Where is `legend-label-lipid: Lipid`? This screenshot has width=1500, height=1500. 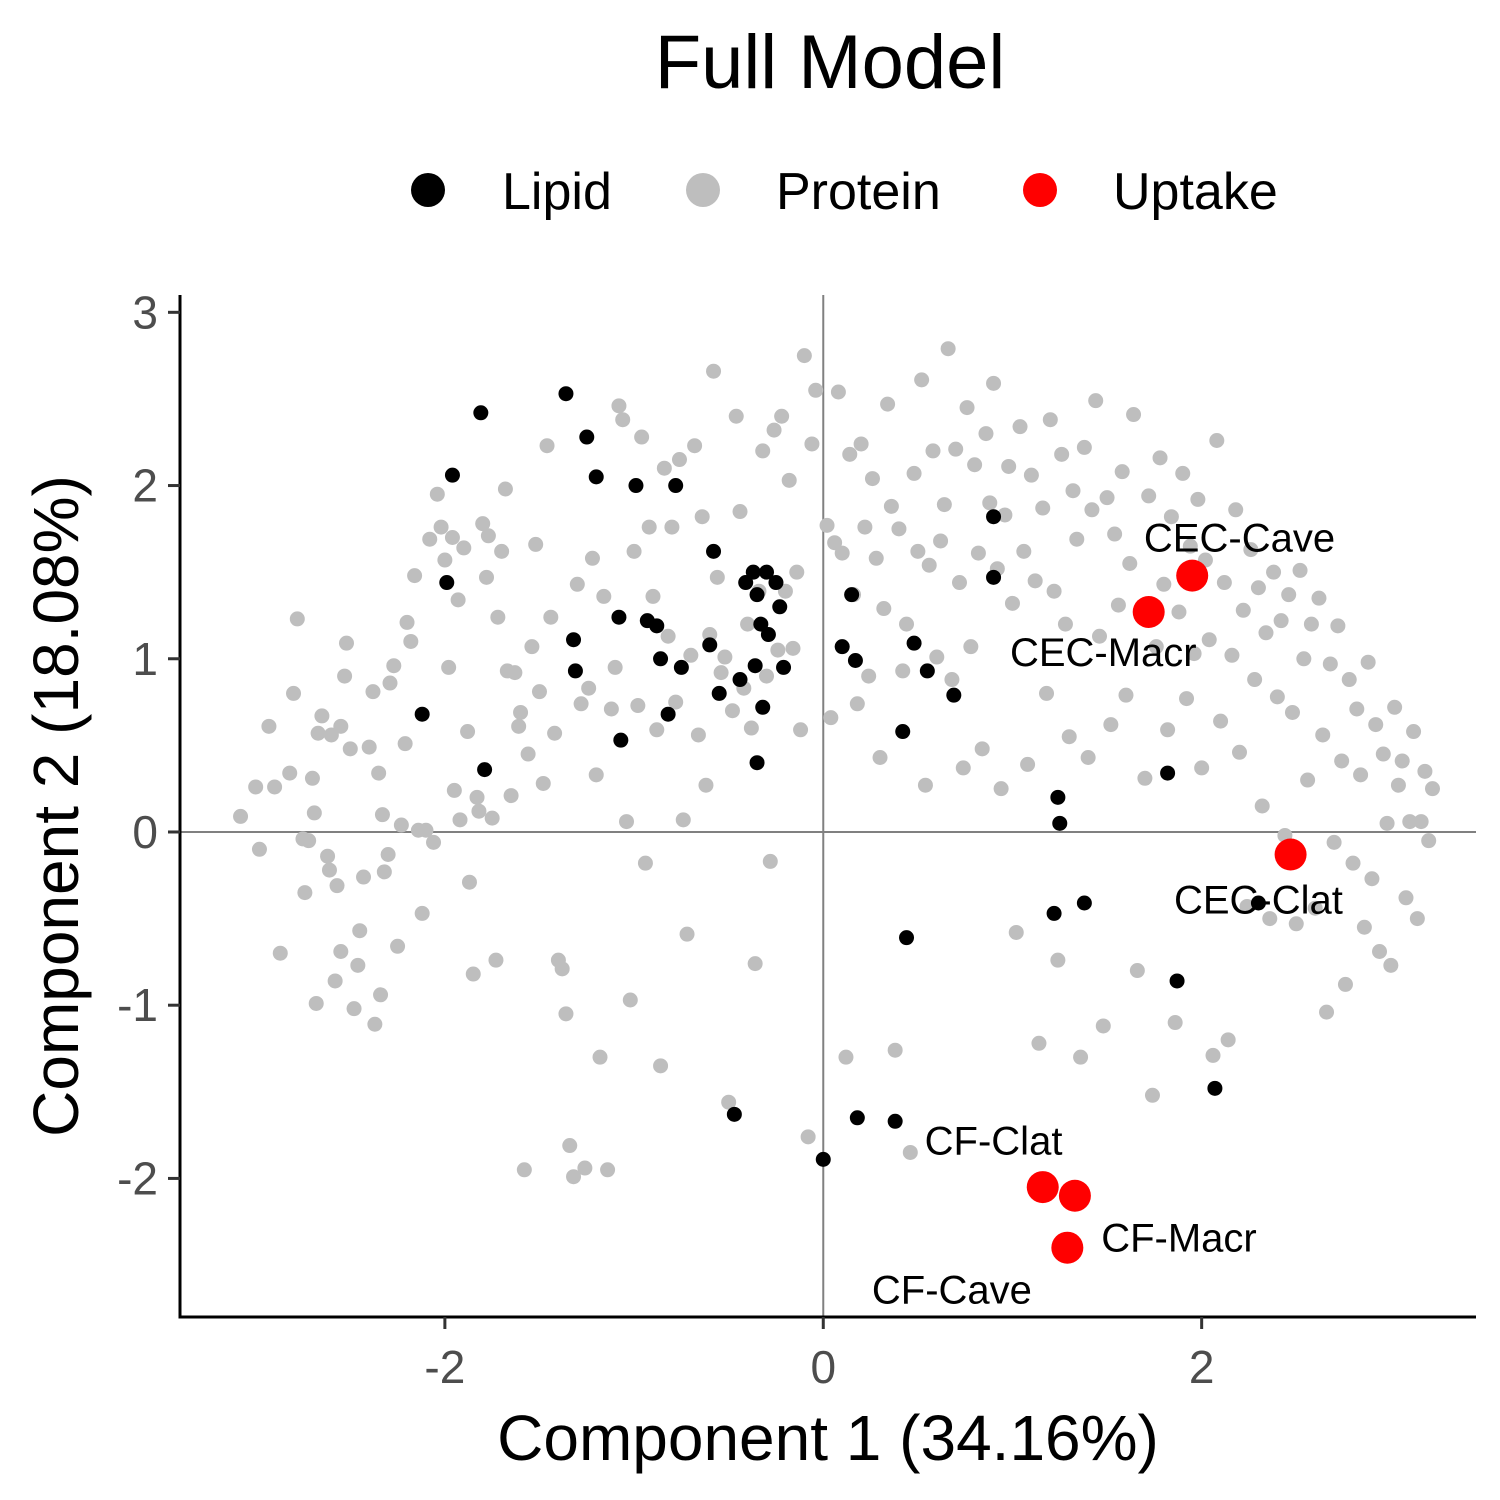 legend-label-lipid: Lipid is located at coordinates (557, 192).